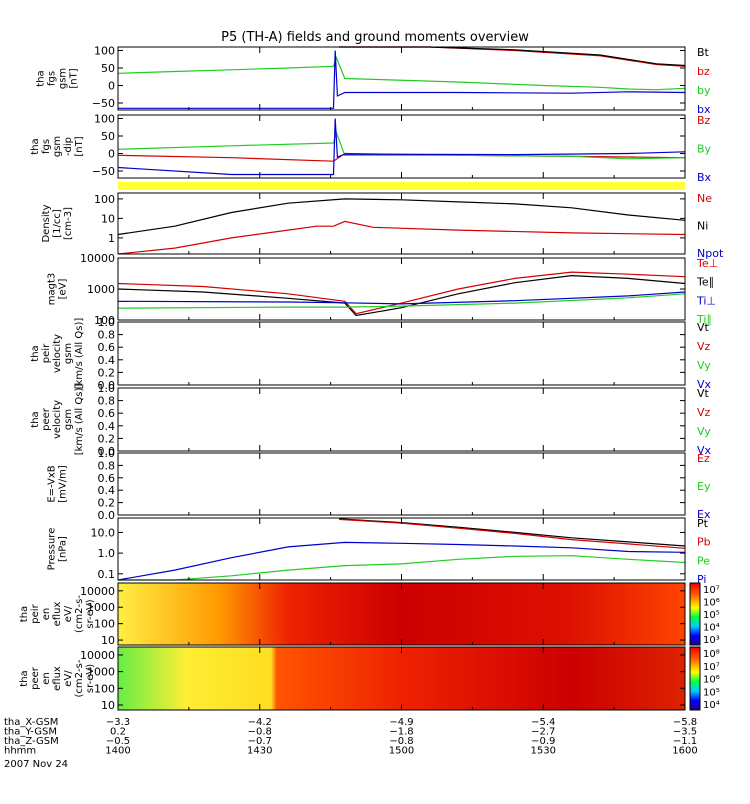  Describe the element at coordinates (704, 514) in the screenshot. I see `legend-Ex: Ex` at that location.